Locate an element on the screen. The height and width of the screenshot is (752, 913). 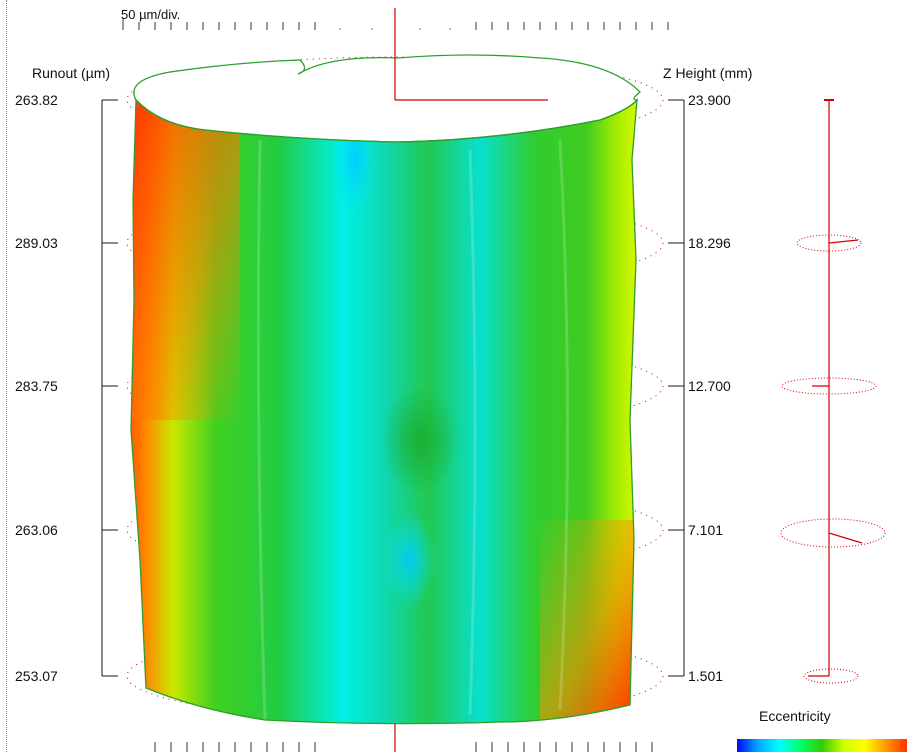
runout-tick-label: 283.75 is located at coordinates (36, 386).